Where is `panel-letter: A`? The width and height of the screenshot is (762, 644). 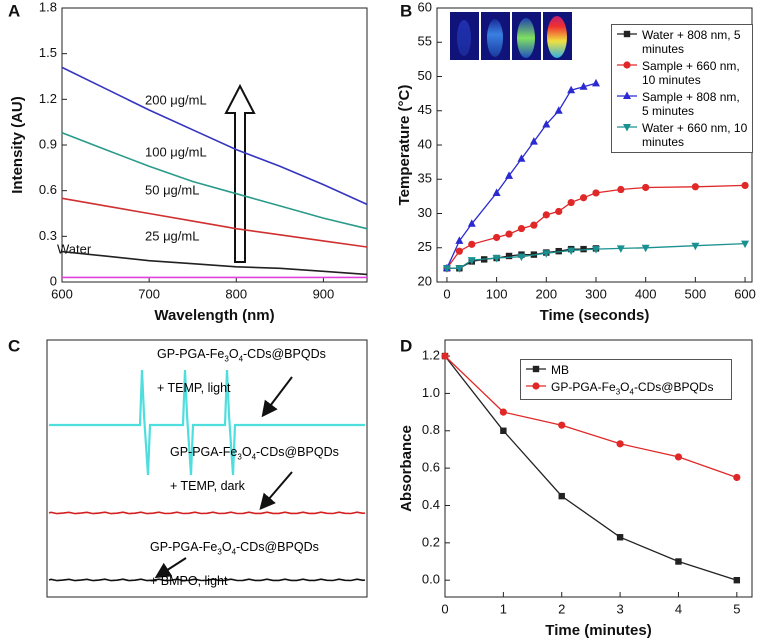
panel-letter: A is located at coordinates (14, 10).